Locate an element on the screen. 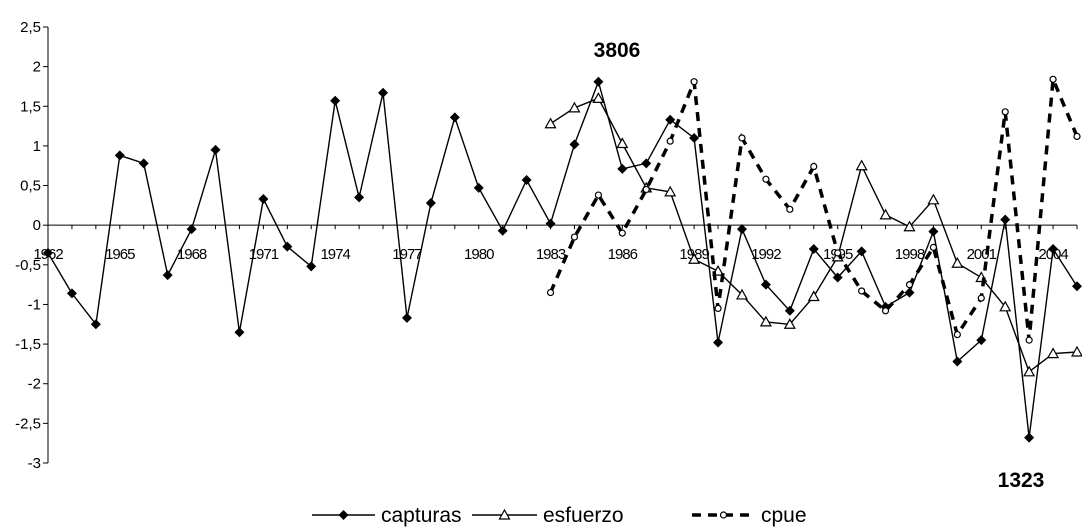 This screenshot has height=530, width=1082. legend-marker-cpue is located at coordinates (723, 515).